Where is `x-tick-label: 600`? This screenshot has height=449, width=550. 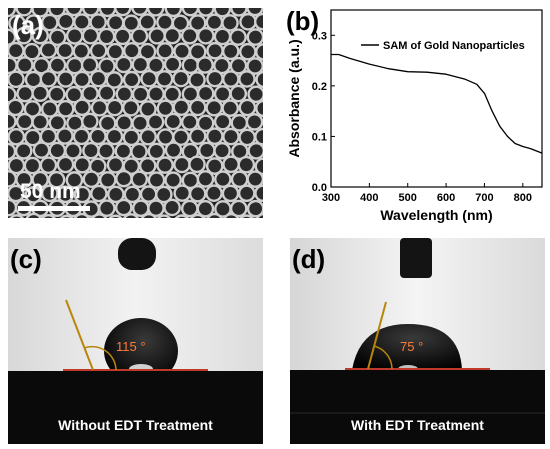 x-tick-label: 600 is located at coordinates (446, 198).